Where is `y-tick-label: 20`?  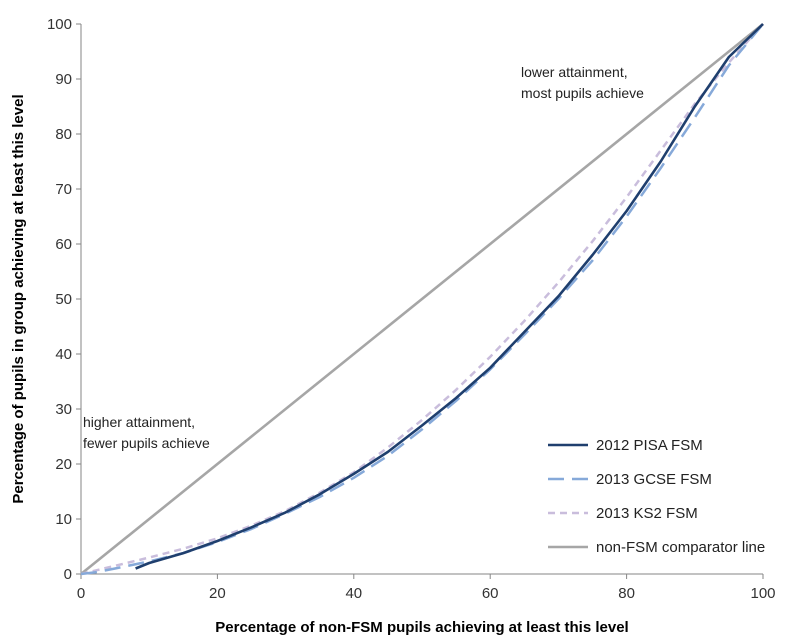
y-tick-label: 20 is located at coordinates (63, 464).